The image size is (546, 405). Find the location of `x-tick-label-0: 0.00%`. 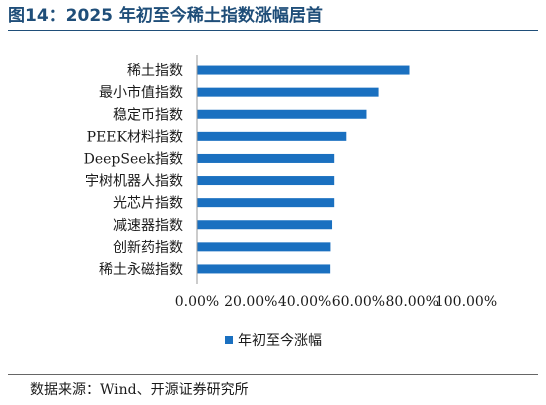

x-tick-label-0: 0.00% is located at coordinates (197, 302).